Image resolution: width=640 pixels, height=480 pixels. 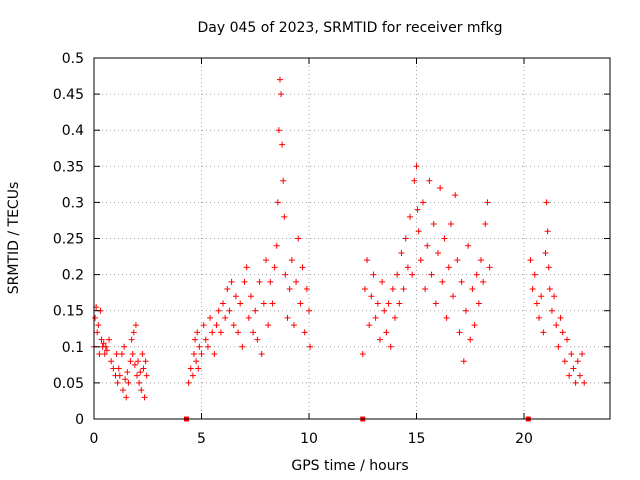 What do you see at coordinates (73, 348) in the screenshot?
I see `y-tick-label: 0.1` at bounding box center [73, 348].